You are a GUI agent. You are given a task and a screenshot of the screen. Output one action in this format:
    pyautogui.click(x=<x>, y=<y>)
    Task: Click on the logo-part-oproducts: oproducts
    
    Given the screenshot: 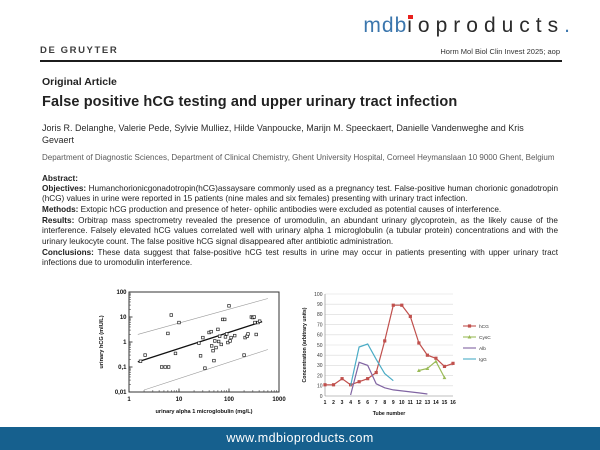 What is the action you would take?
    pyautogui.click(x=491, y=25)
    